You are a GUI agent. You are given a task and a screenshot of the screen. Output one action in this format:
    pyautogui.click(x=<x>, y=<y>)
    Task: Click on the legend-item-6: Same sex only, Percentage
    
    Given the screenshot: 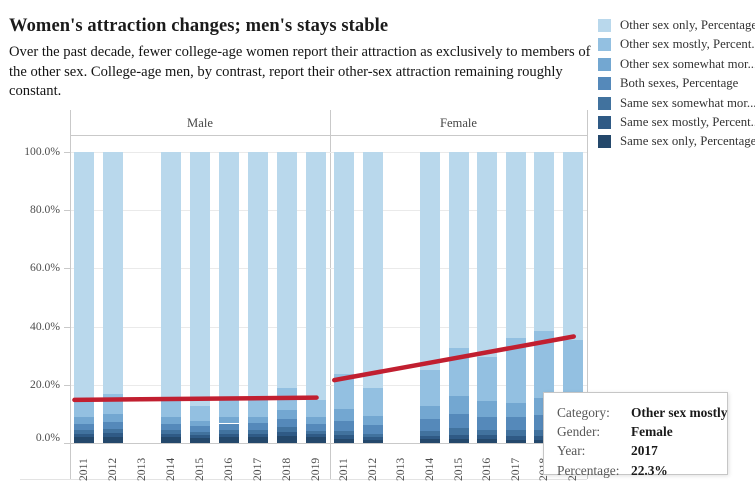 What is the action you would take?
    pyautogui.click(x=676, y=142)
    